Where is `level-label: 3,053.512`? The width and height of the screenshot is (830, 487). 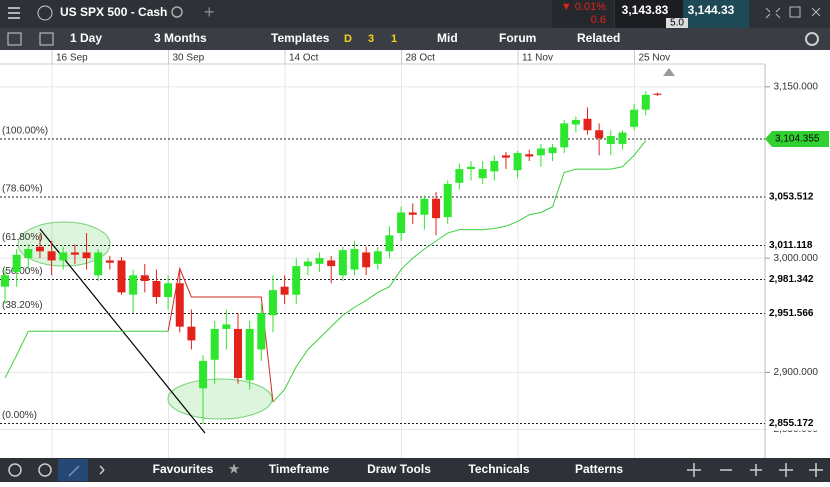
level-label: 3,053.512 is located at coordinates (791, 197).